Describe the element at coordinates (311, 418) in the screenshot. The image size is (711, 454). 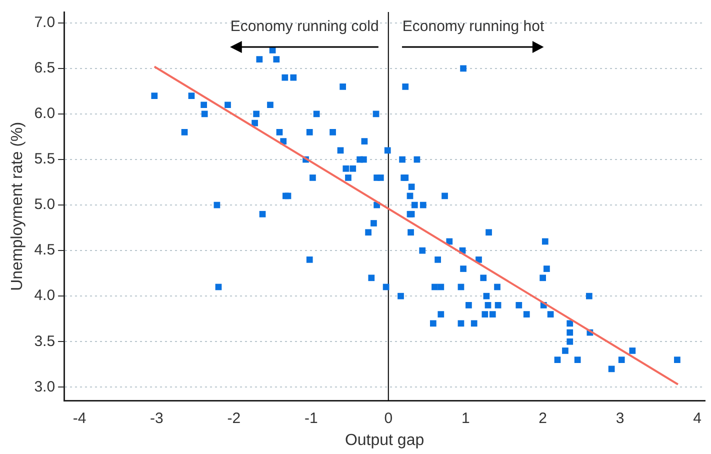
I see `x-tick-label: -1` at that location.